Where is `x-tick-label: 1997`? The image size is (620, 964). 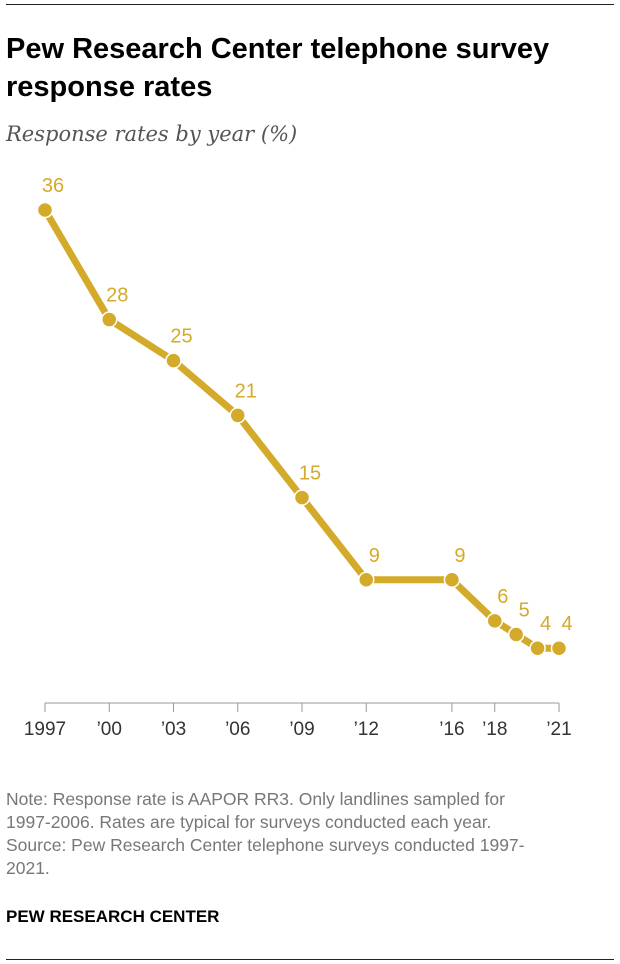 x-tick-label: 1997 is located at coordinates (45, 729).